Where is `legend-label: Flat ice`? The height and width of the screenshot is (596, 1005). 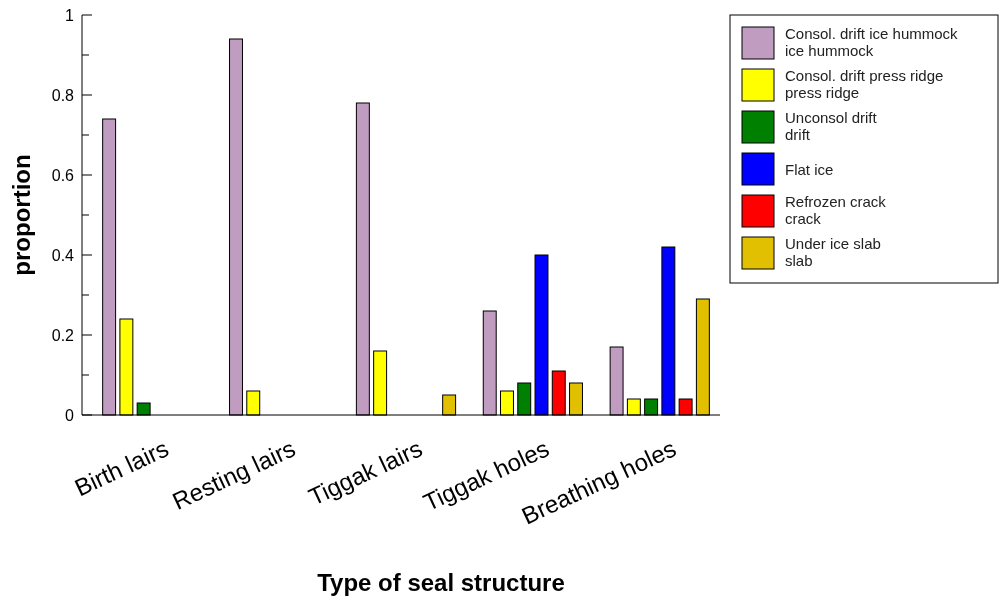 legend-label: Flat ice is located at coordinates (809, 169).